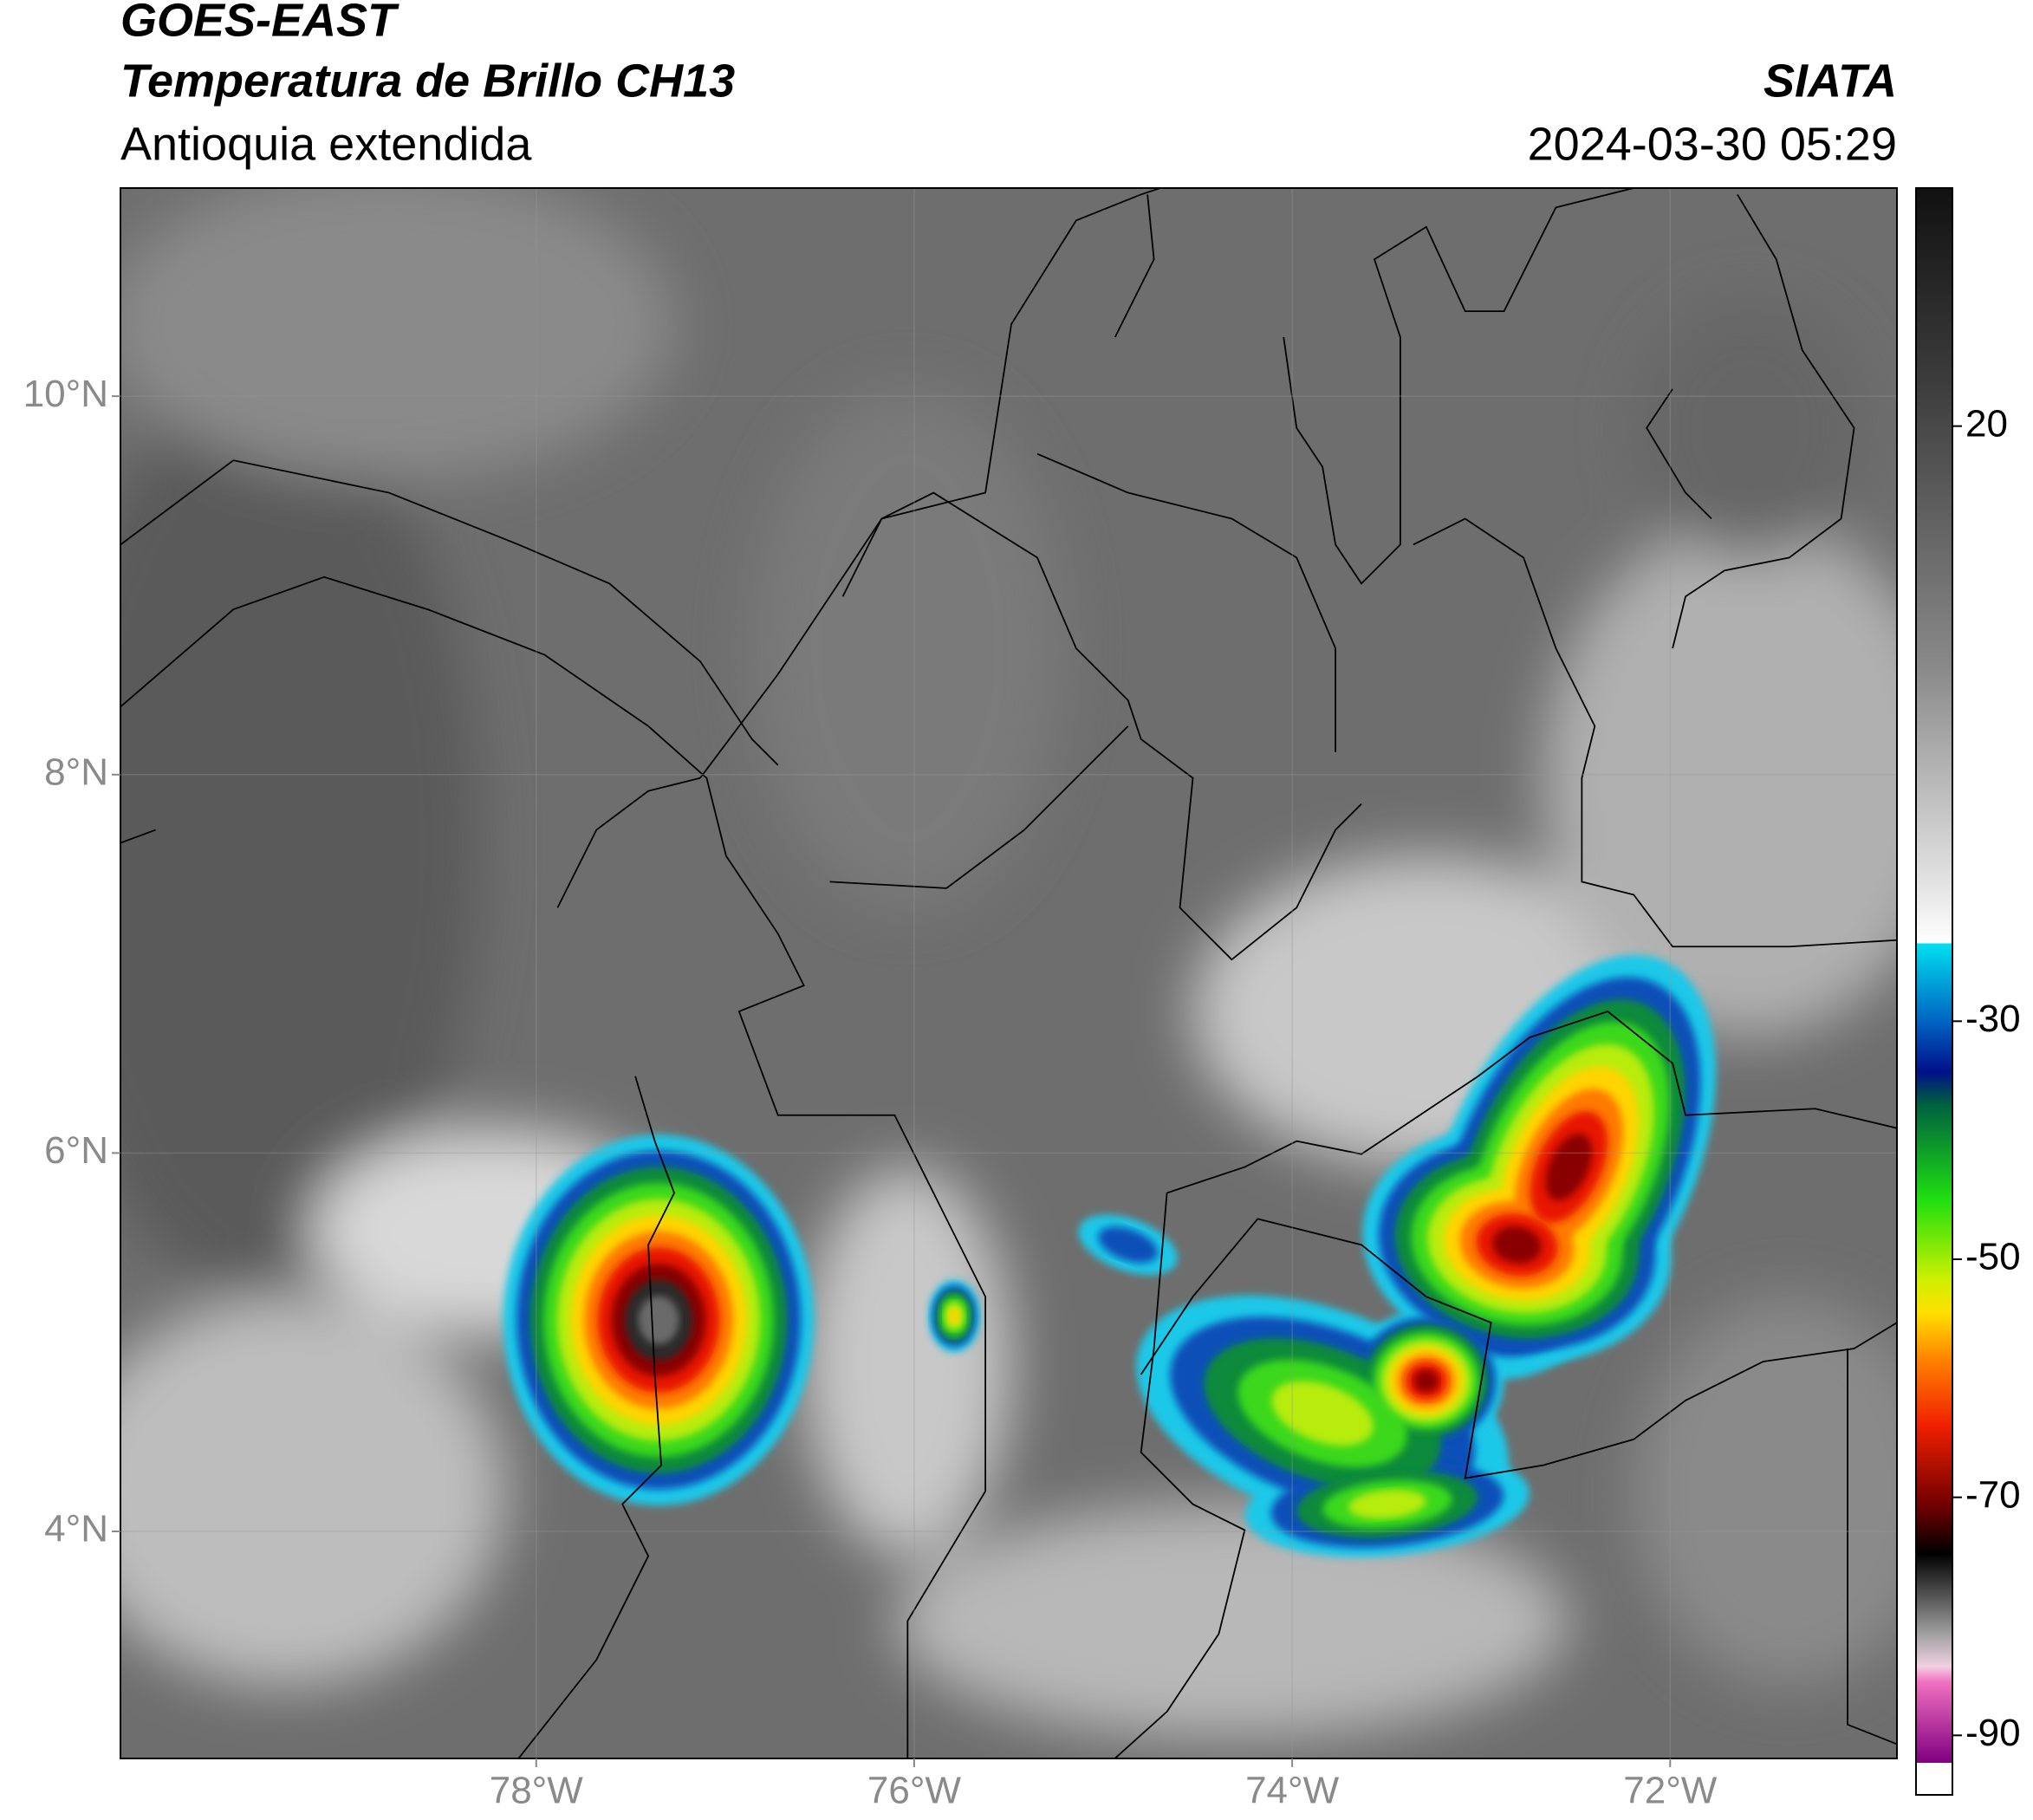 The image size is (2033, 1820). I want to click on colorbar, so click(1934, 991).